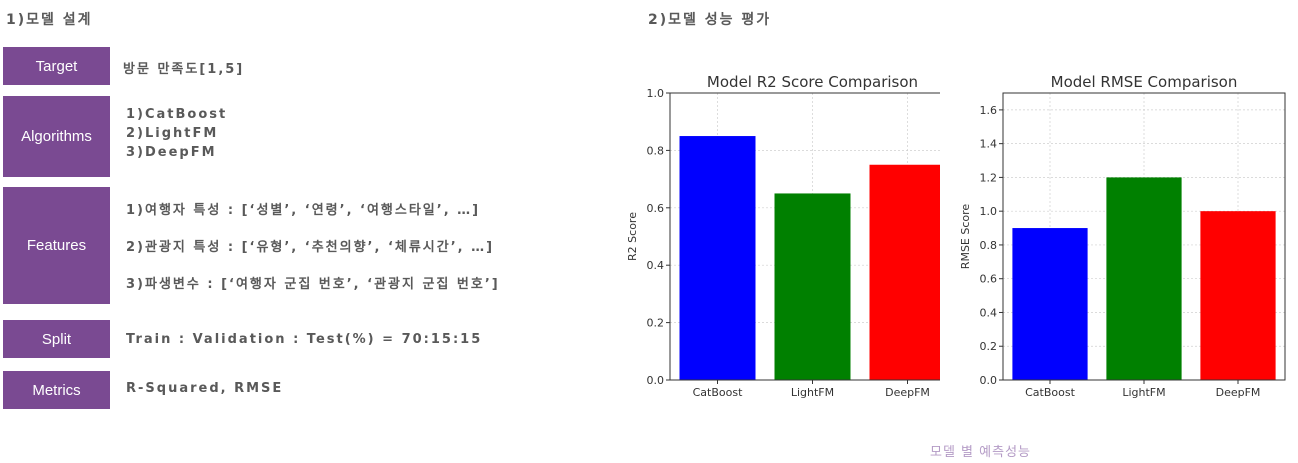  I want to click on y-tick-label: 1.4, so click(989, 144).